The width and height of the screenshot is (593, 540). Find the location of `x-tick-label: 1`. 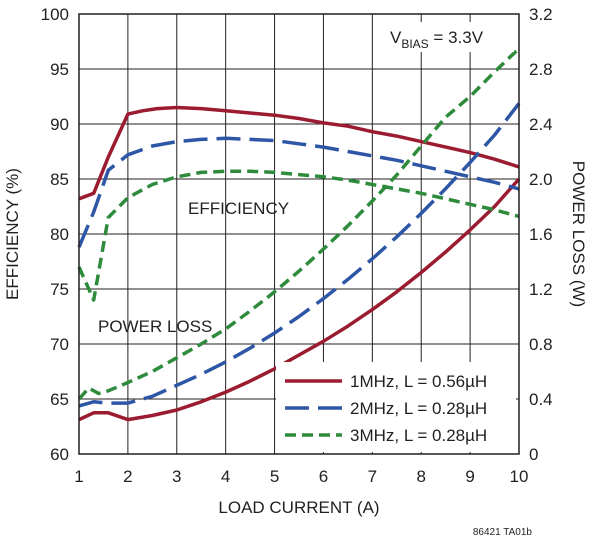

x-tick-label: 1 is located at coordinates (78, 476).